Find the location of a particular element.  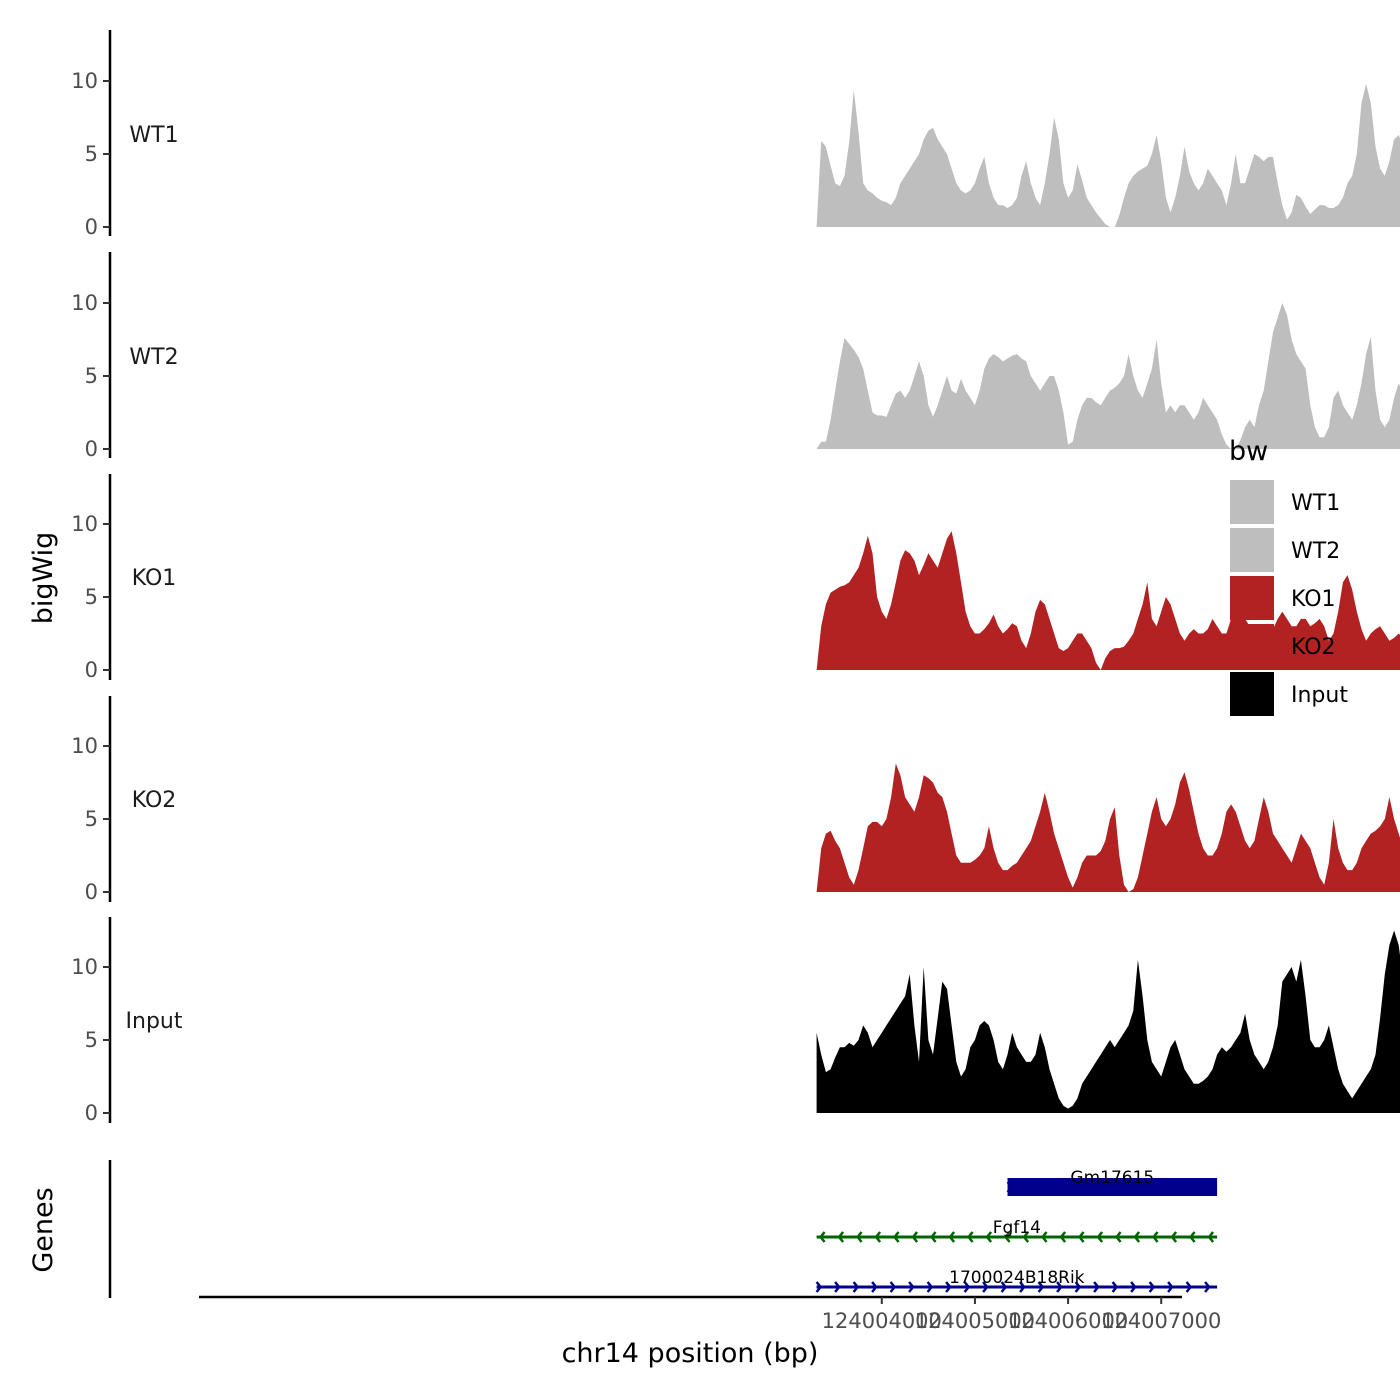

x-axis-title: chr14 position (bp) is located at coordinates (690, 1353).